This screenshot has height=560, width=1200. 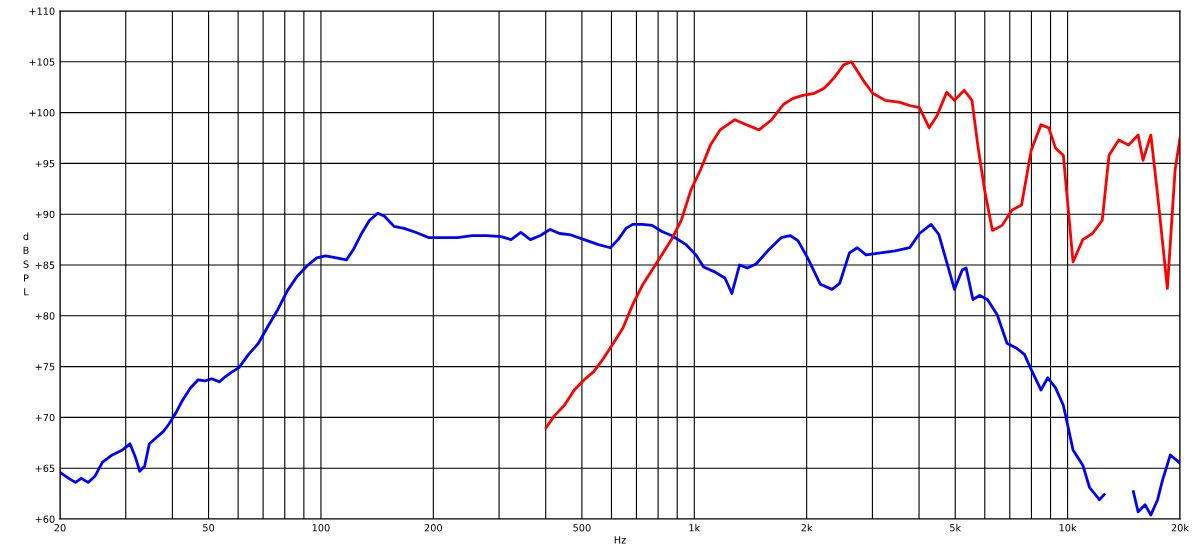 What do you see at coordinates (582, 528) in the screenshot?
I see `x-tick-label: 500` at bounding box center [582, 528].